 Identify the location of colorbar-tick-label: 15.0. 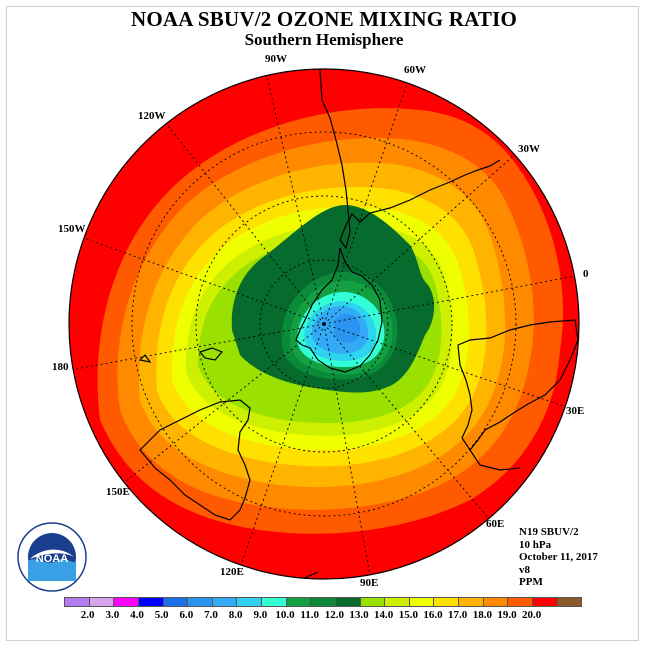
(408, 615).